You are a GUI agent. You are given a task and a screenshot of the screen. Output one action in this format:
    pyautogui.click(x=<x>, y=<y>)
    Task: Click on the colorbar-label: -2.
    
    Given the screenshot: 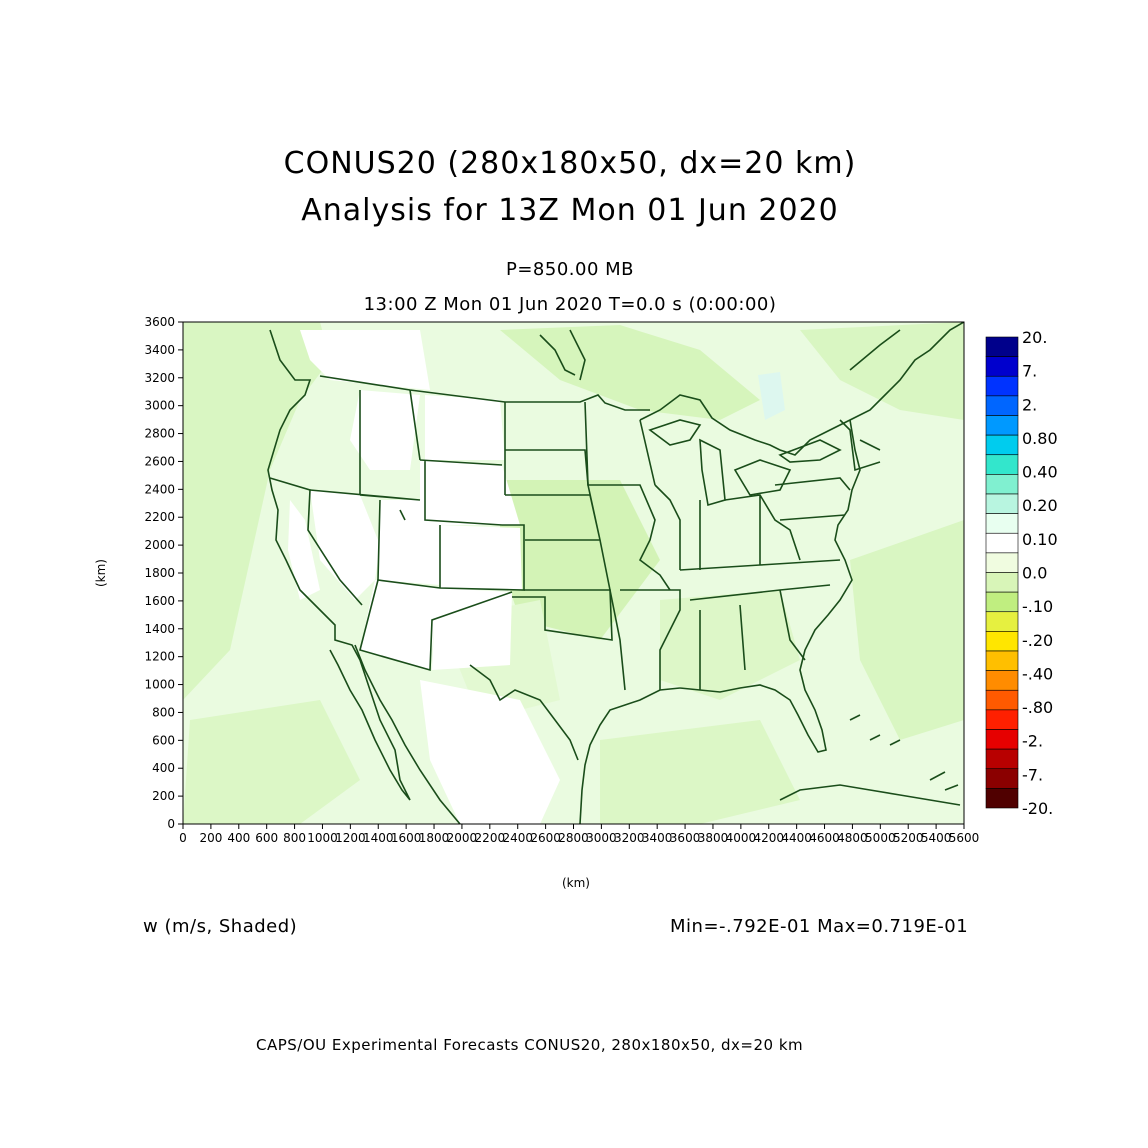 What is the action you would take?
    pyautogui.click(x=1032, y=741)
    